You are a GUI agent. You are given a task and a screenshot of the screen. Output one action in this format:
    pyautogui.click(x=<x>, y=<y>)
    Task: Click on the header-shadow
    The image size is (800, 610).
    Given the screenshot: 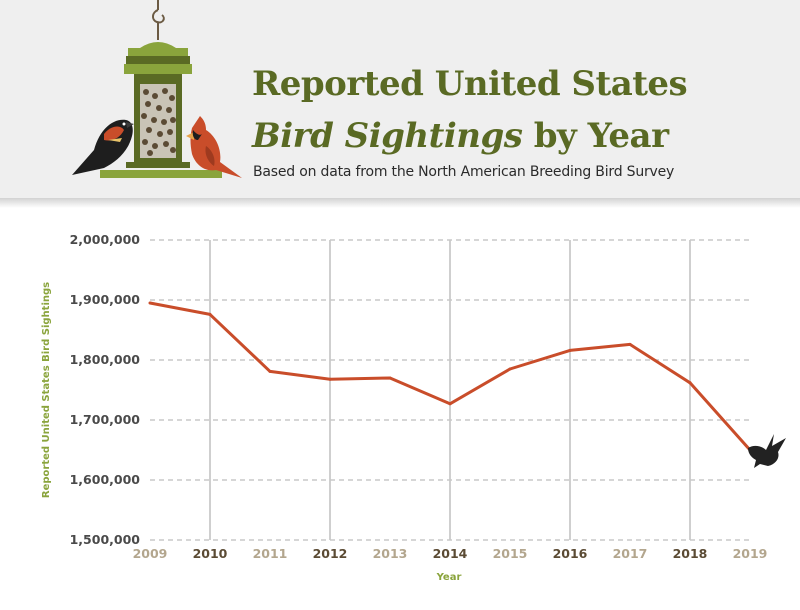 What is the action you would take?
    pyautogui.click(x=400, y=203)
    